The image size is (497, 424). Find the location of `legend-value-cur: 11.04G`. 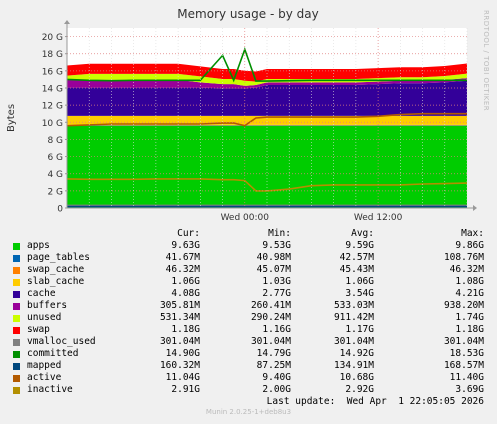

legend-value-cur: 11.04G is located at coordinates (182, 377).